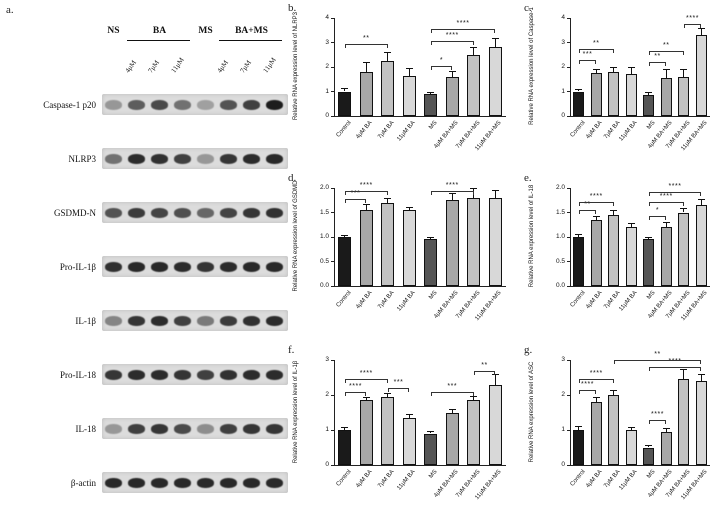  I want to click on x-tick-label: 4μM BA, so click(364, 130).